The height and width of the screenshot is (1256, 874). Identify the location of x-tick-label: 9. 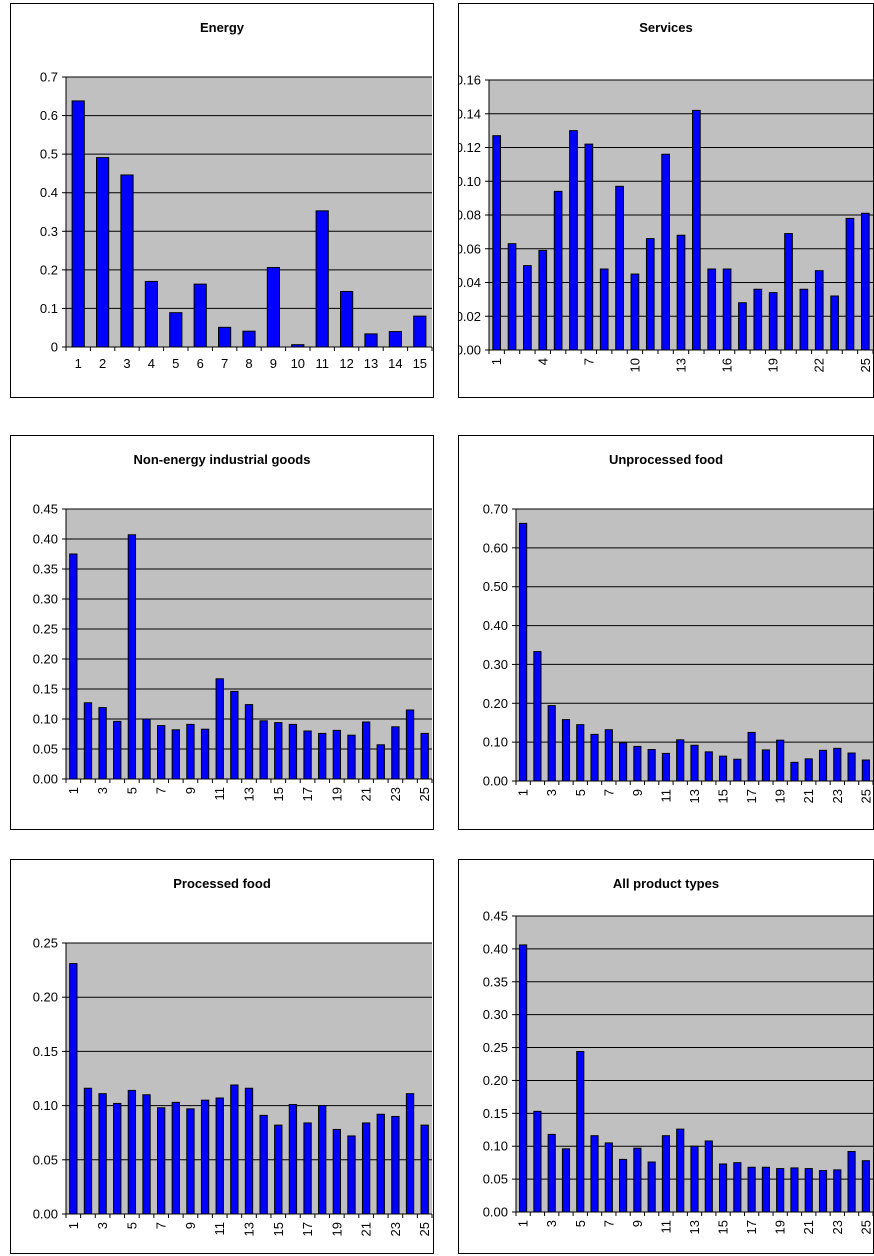
(190, 790).